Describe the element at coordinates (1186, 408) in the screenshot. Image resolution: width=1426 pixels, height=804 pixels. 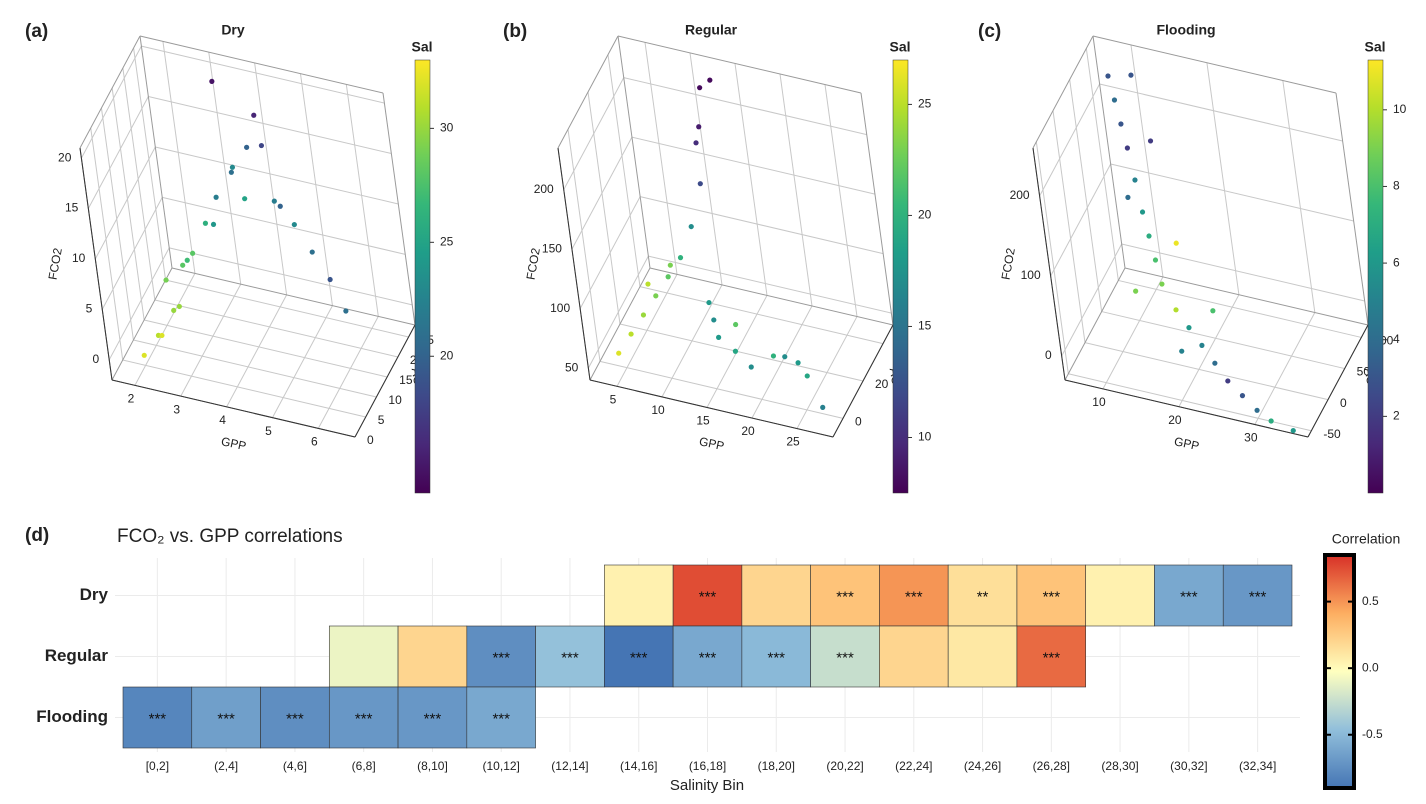
I see `x-axis` at that location.